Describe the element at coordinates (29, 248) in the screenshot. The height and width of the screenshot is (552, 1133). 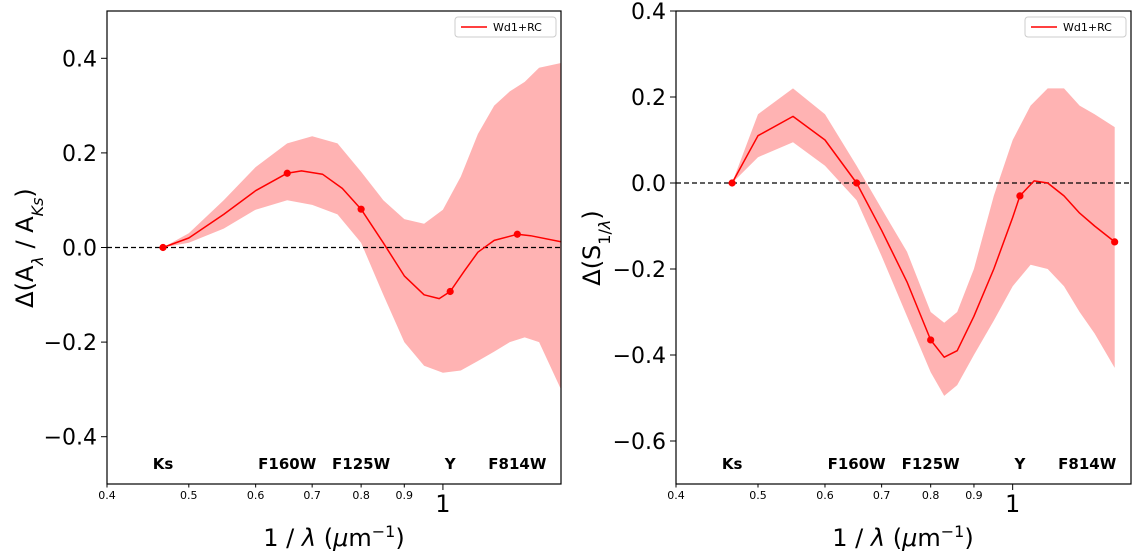
I see `y-axis-label: Δ(Aλ / AKs)` at that location.